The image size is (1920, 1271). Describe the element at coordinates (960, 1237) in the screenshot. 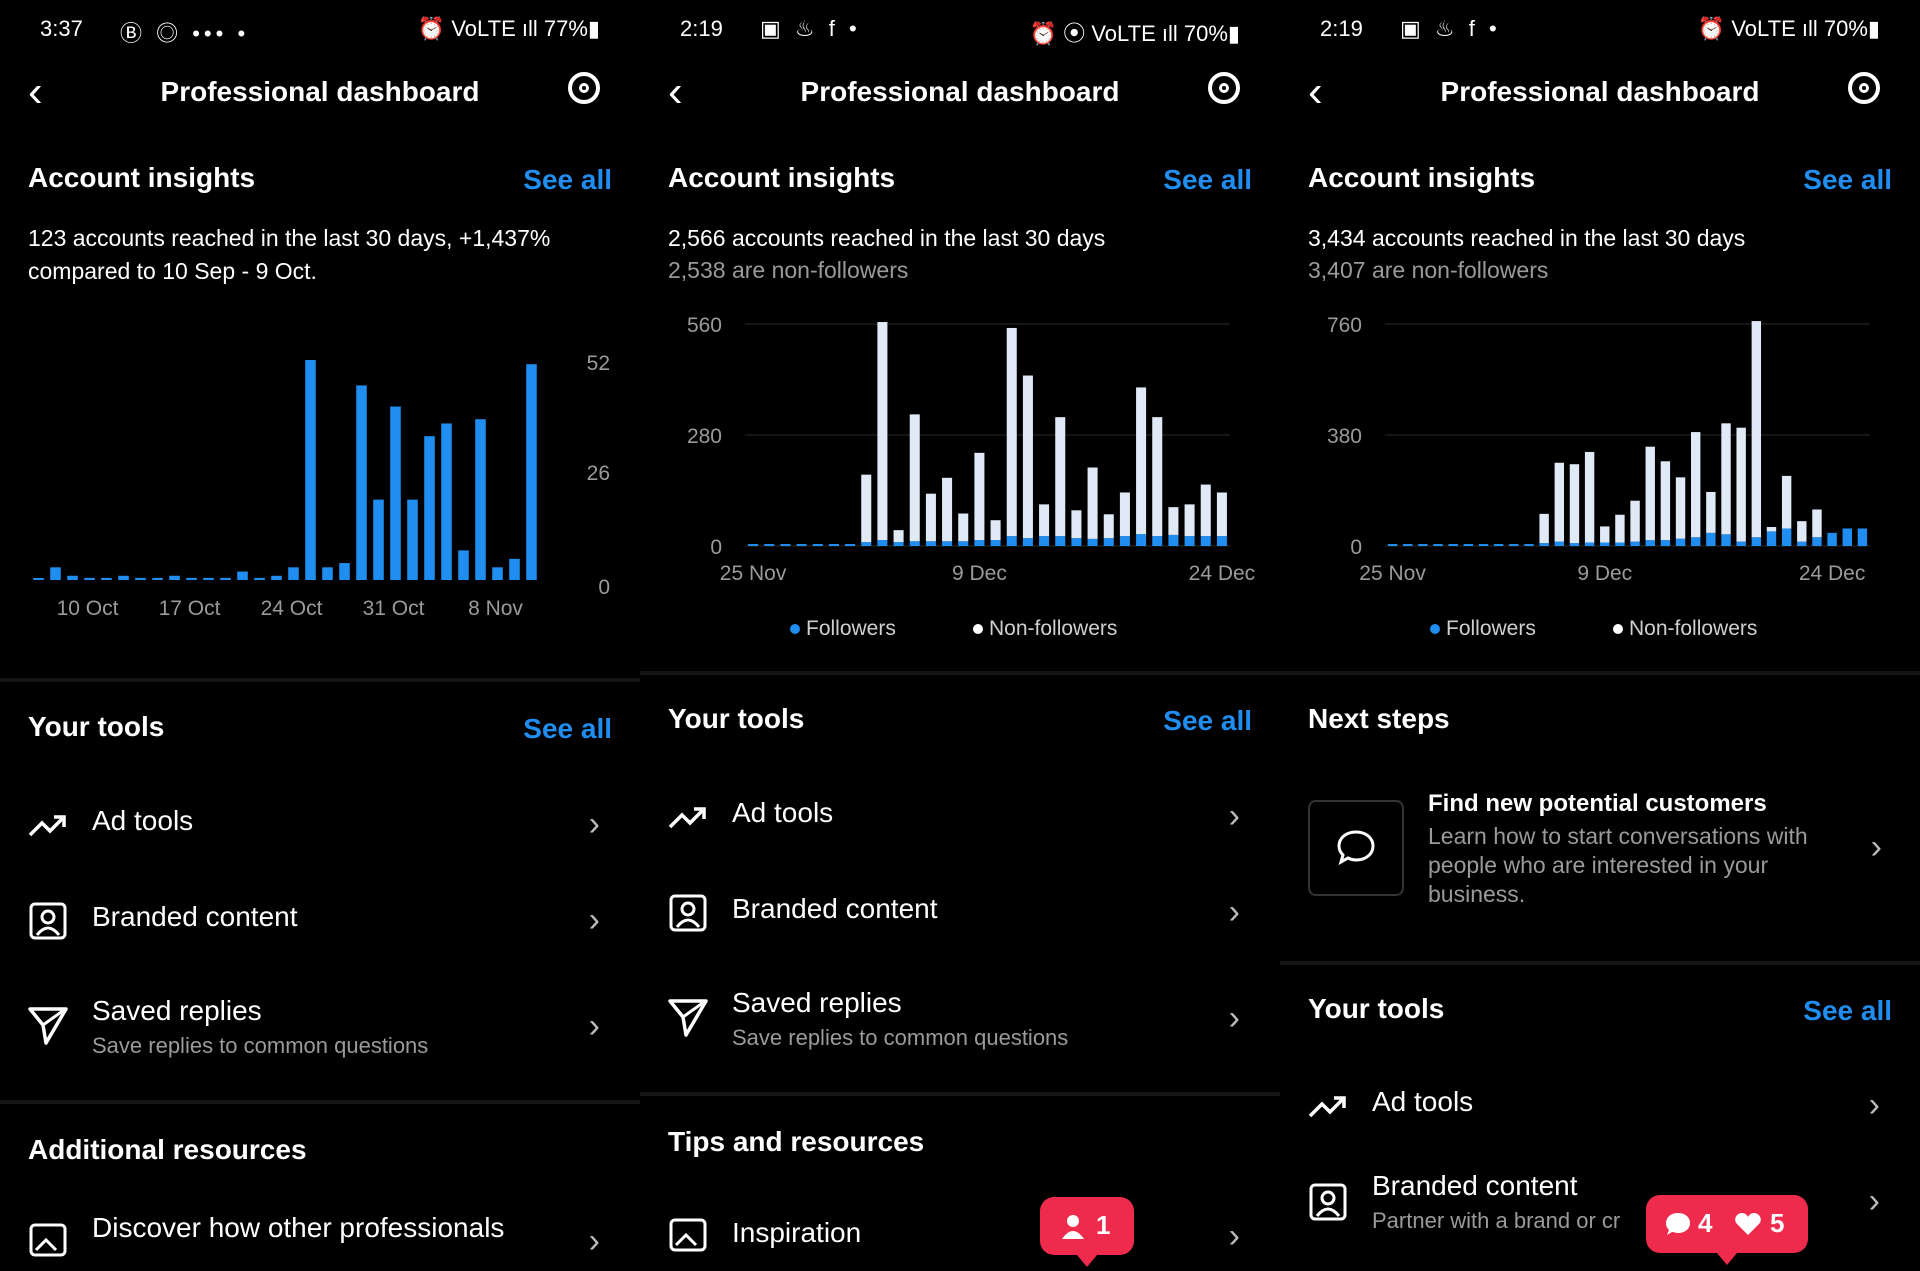

I see `tip-inspiration: Inspiration ›` at that location.